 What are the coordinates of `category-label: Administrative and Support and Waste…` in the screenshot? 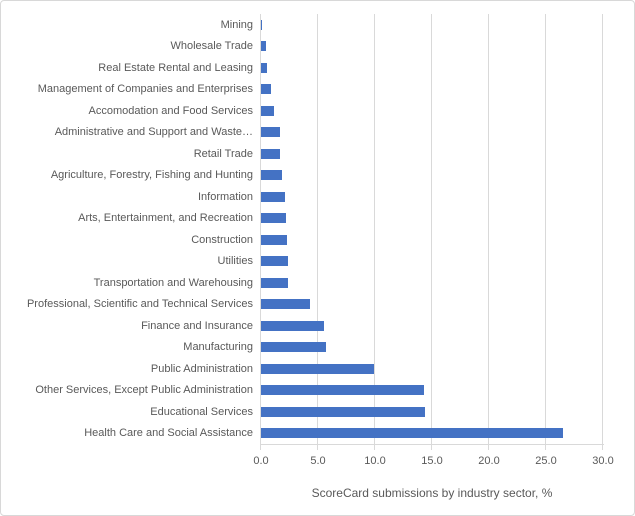 It's located at (153, 132).